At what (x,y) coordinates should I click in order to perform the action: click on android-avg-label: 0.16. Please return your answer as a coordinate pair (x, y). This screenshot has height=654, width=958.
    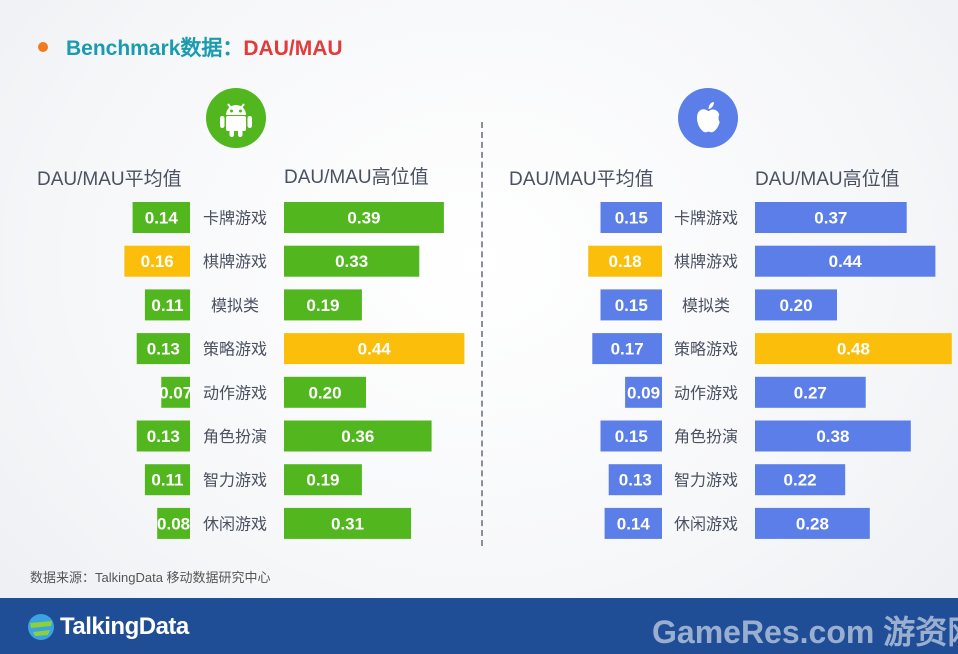
    Looking at the image, I should click on (157, 261).